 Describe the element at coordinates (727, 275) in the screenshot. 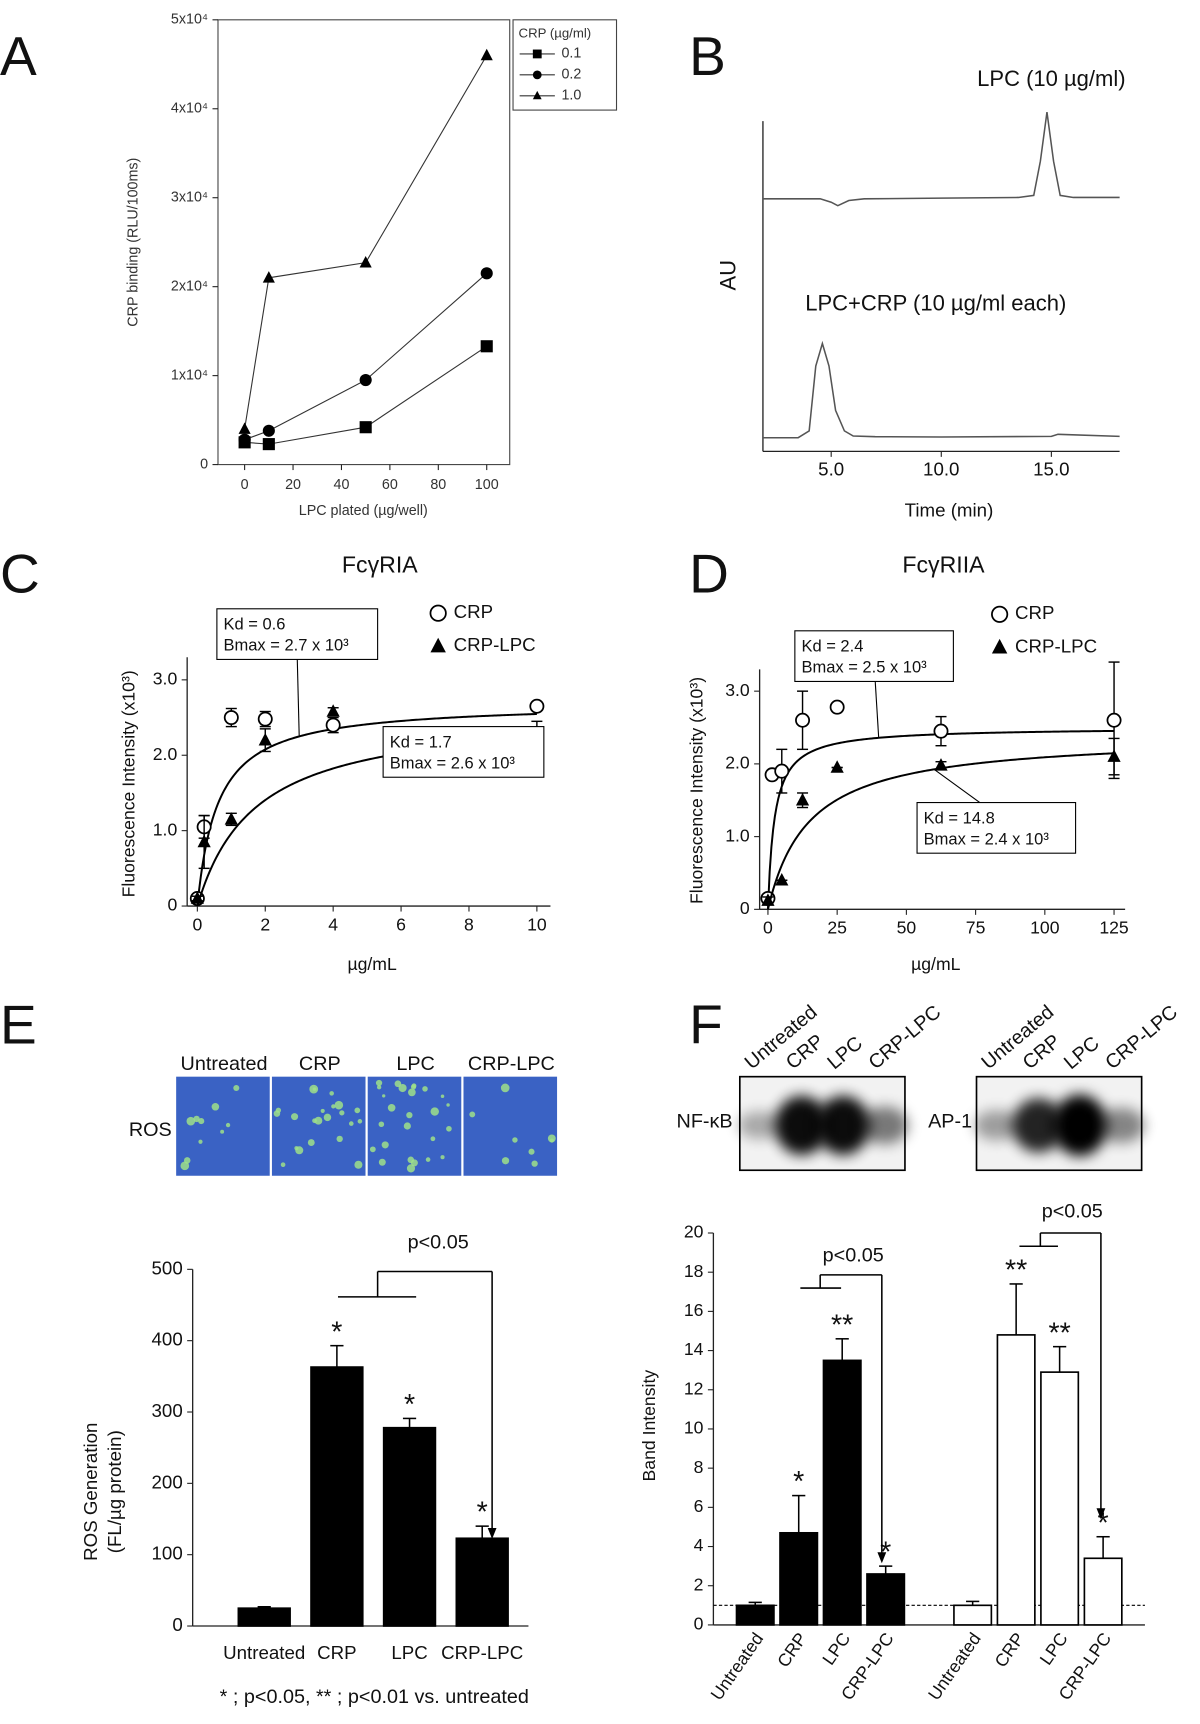

I see `y-axis-label: AU` at that location.